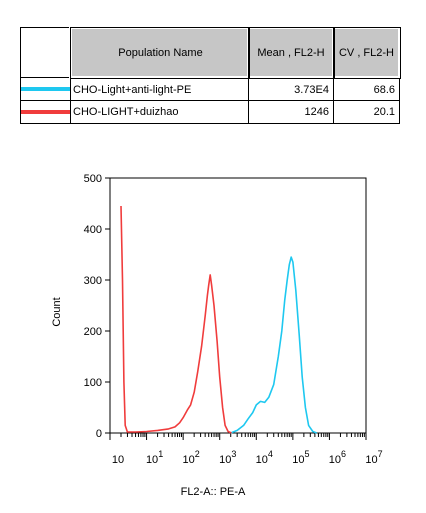 The width and height of the screenshot is (426, 513). What do you see at coordinates (159, 89) in the screenshot?
I see `legend-row-name: CHO-Light+anti-light-PE` at bounding box center [159, 89].